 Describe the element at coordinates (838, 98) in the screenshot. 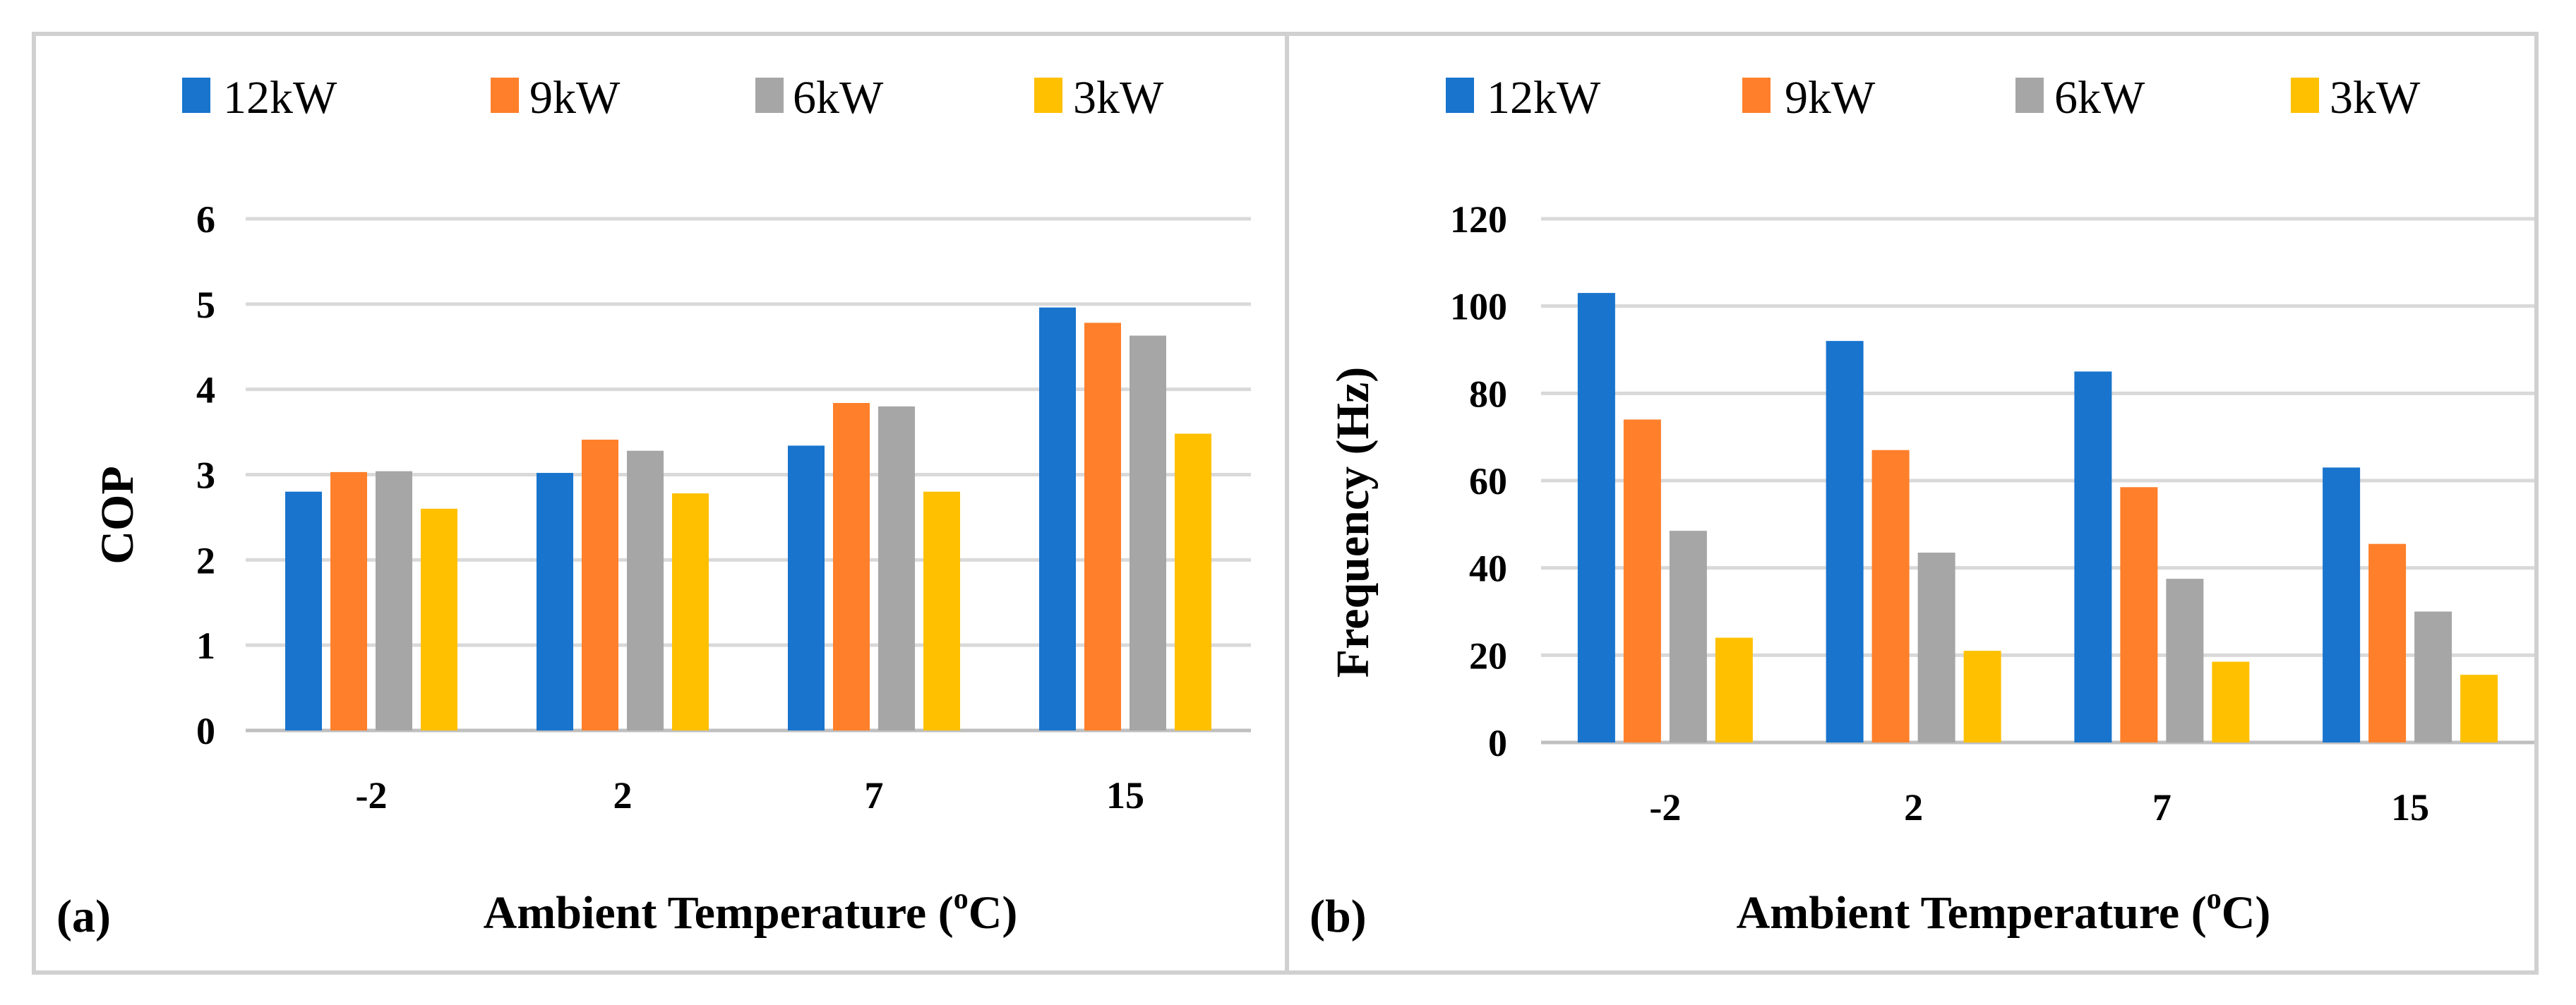

I see `legend-a-label-6kw: 6kW` at that location.